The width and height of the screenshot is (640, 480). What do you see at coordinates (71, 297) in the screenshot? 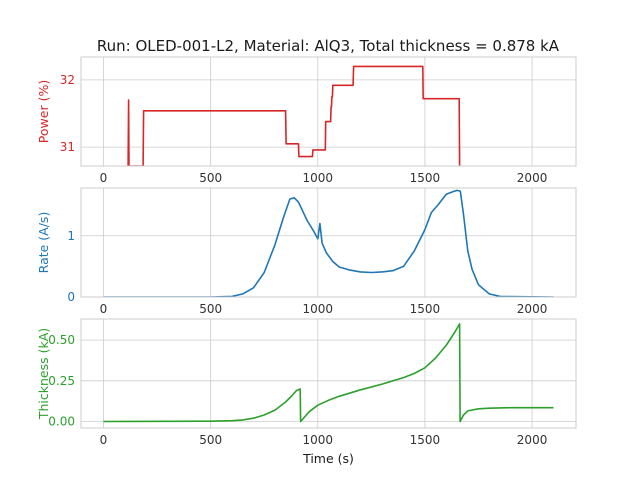
I see `y-tick-label: 0` at bounding box center [71, 297].